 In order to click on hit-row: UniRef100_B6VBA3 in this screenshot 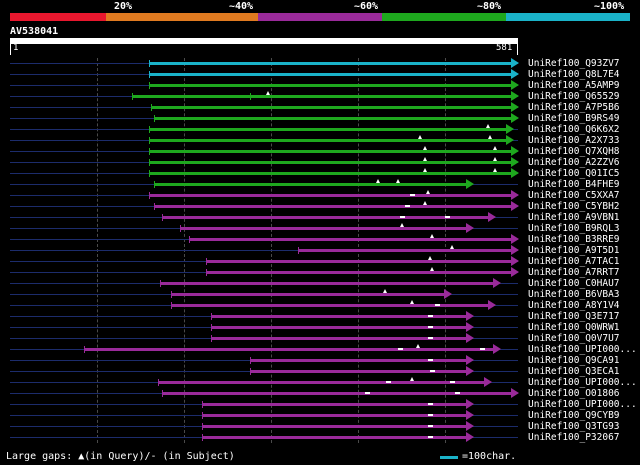, I will do `click(320, 294)`.